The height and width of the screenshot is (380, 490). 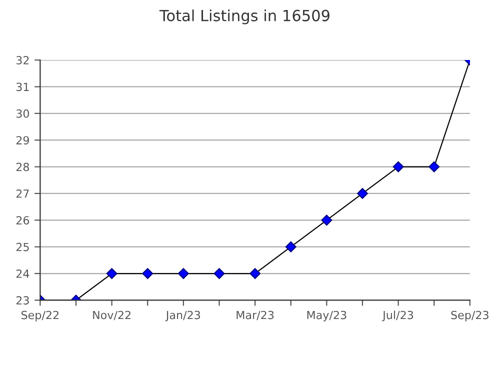 I want to click on x-tick-label: Mar/23, so click(x=255, y=315).